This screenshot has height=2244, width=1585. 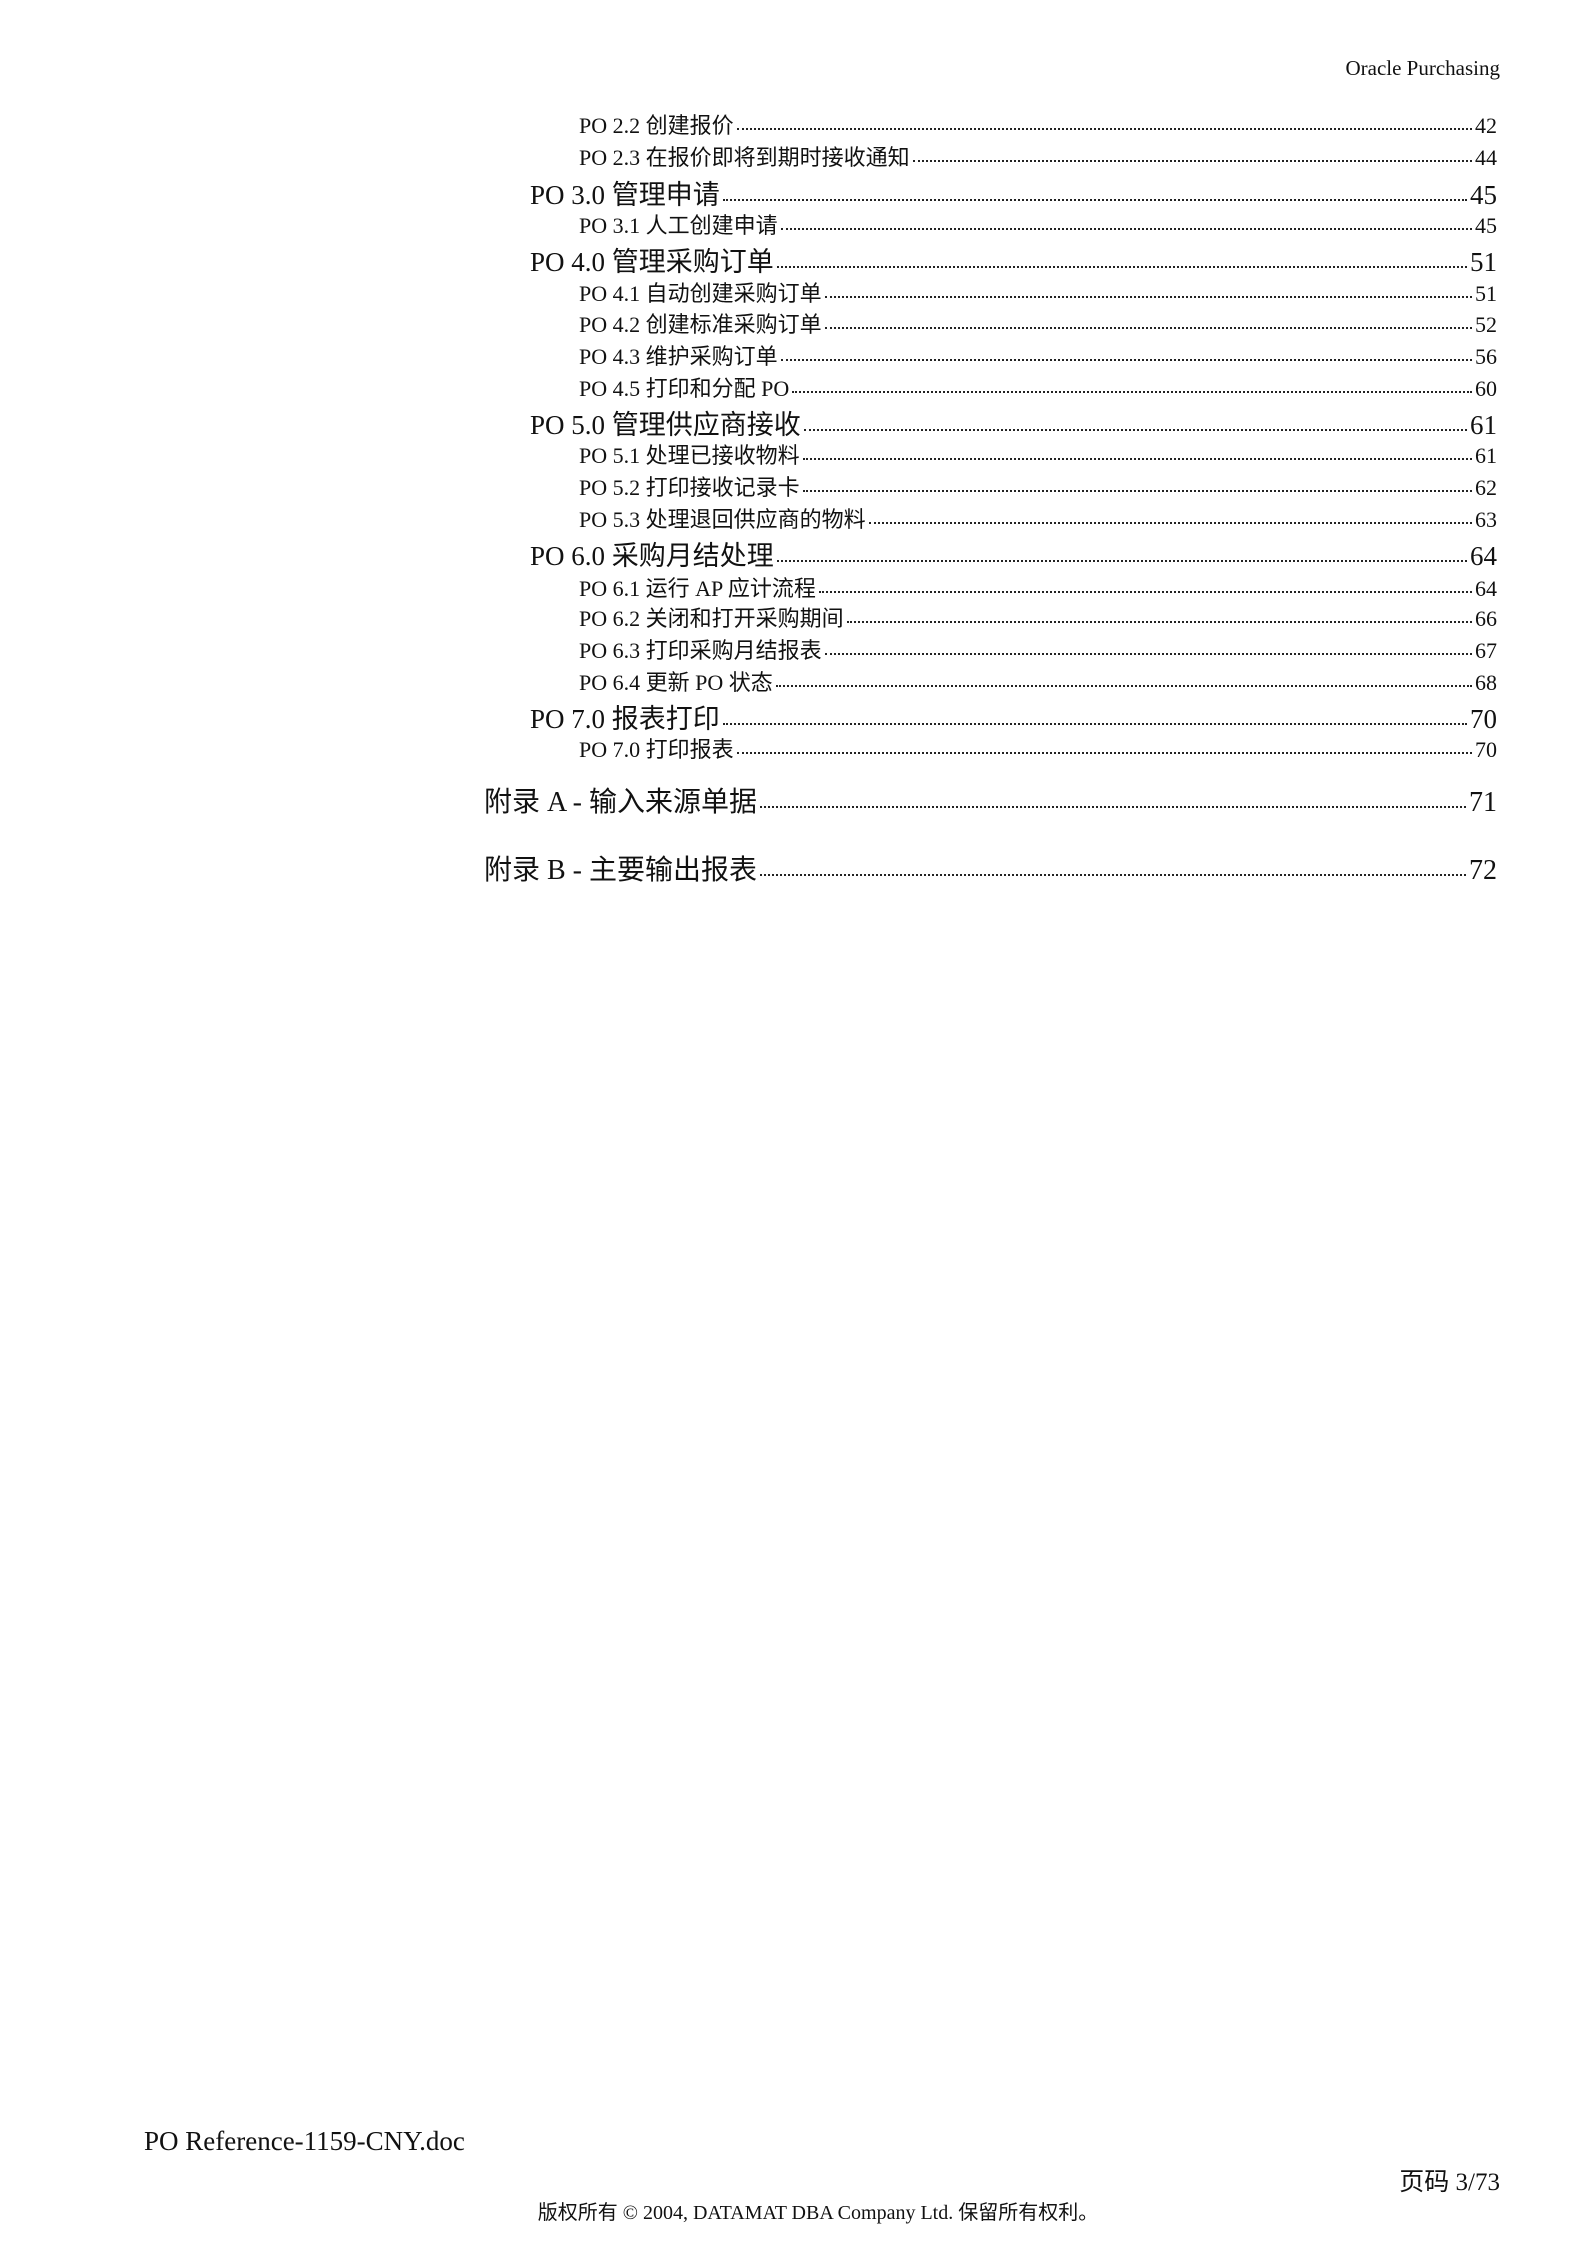 I want to click on toc-entry: PO 4.0 管理采购订单 51, so click(x=1013, y=259).